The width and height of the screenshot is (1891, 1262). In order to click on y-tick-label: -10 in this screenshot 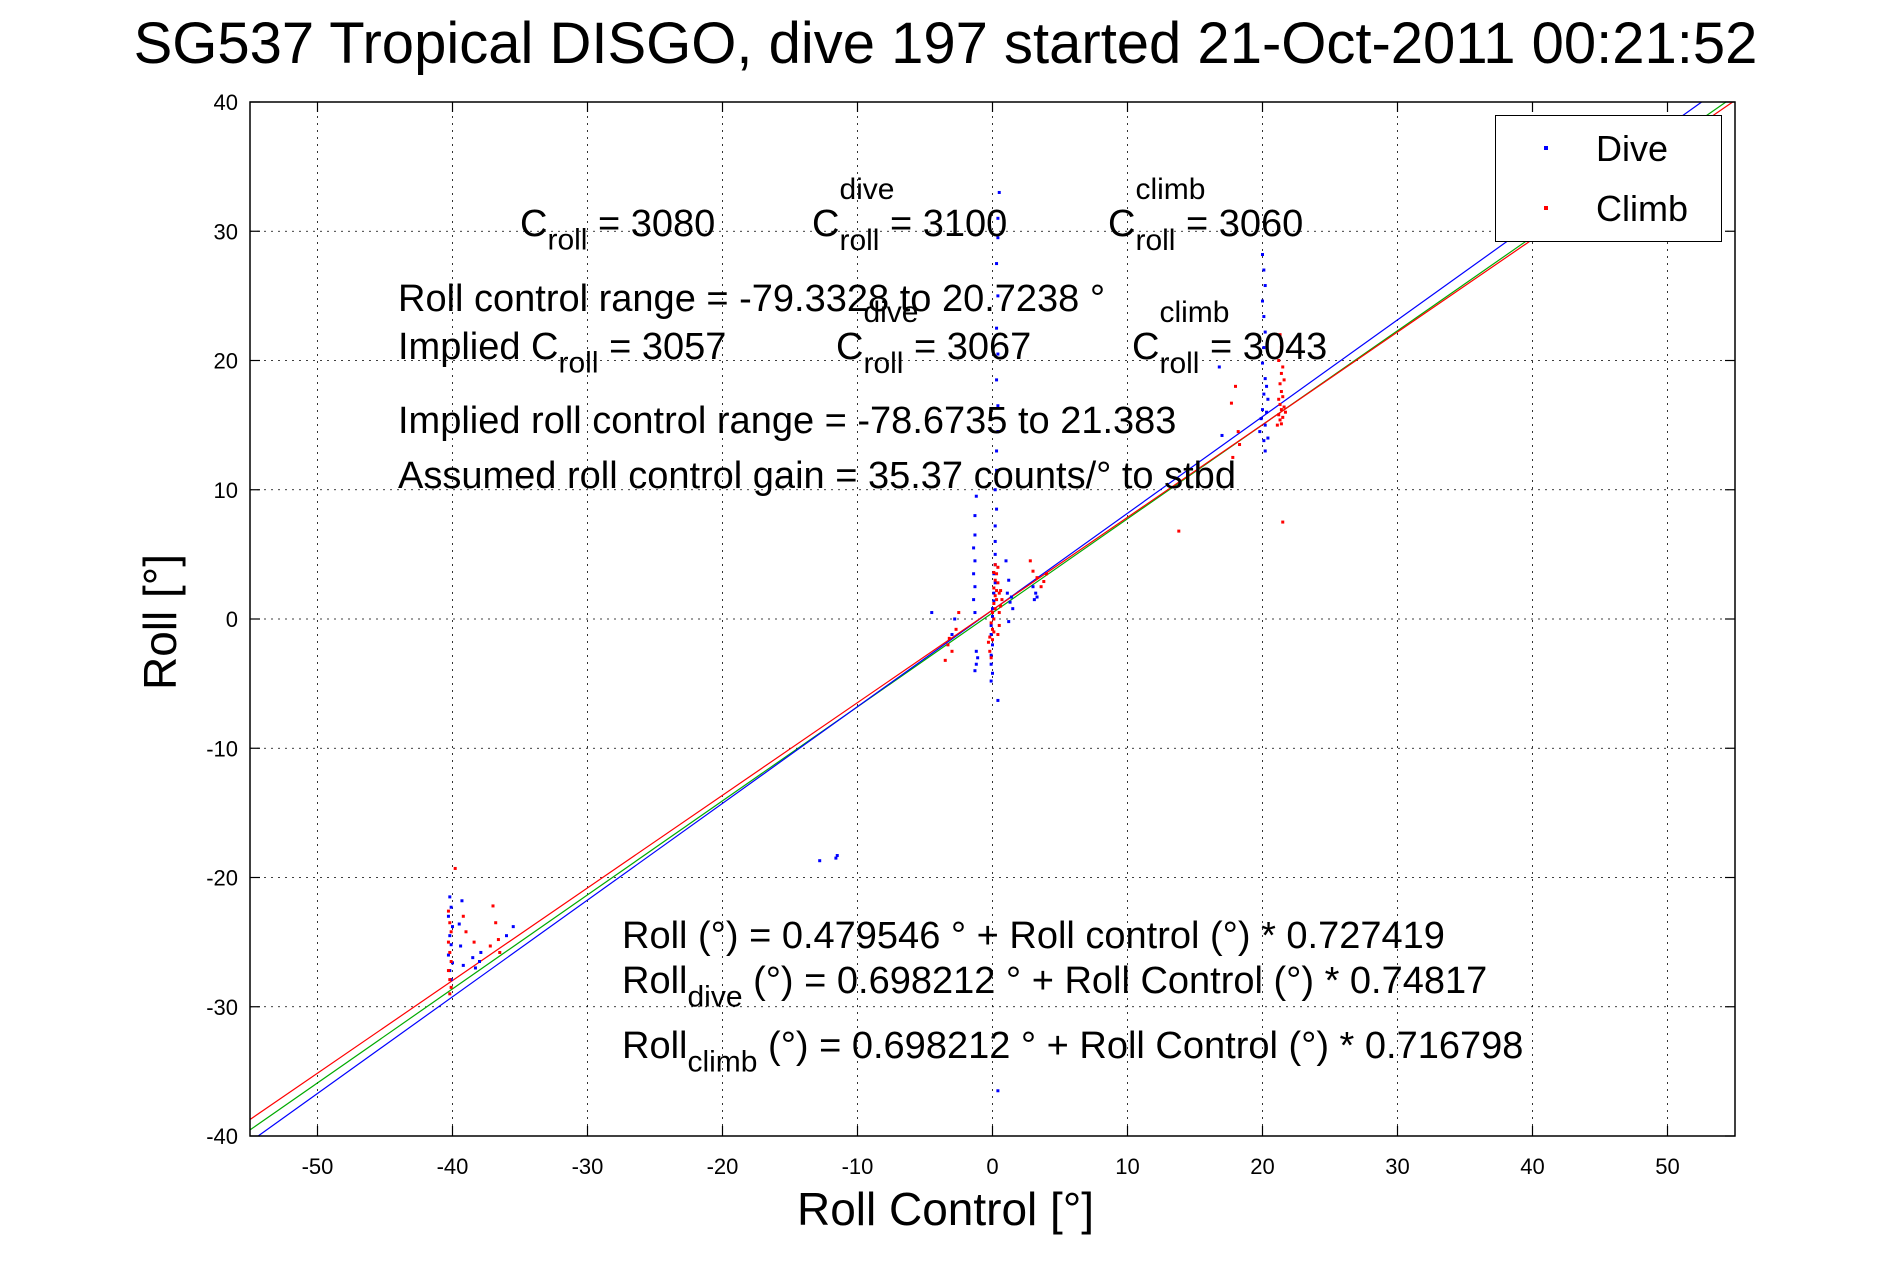, I will do `click(222, 748)`.